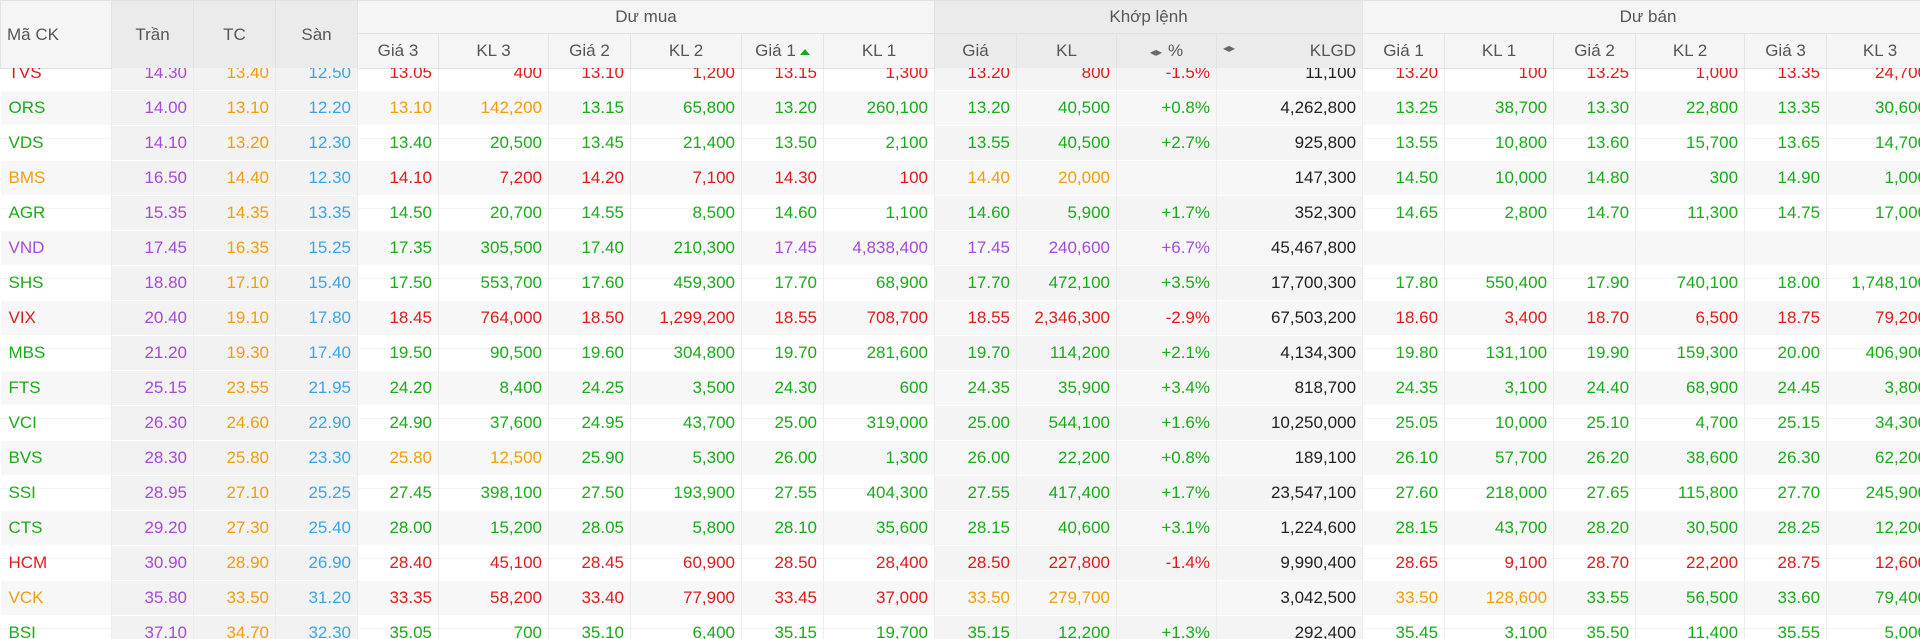 Image resolution: width=1920 pixels, height=639 pixels. I want to click on header-match-price: Giá, so click(976, 51).